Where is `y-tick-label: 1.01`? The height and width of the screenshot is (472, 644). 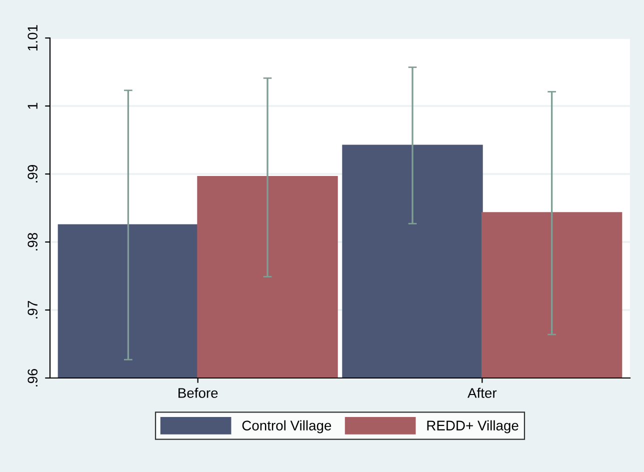 y-tick-label: 1.01 is located at coordinates (33, 37).